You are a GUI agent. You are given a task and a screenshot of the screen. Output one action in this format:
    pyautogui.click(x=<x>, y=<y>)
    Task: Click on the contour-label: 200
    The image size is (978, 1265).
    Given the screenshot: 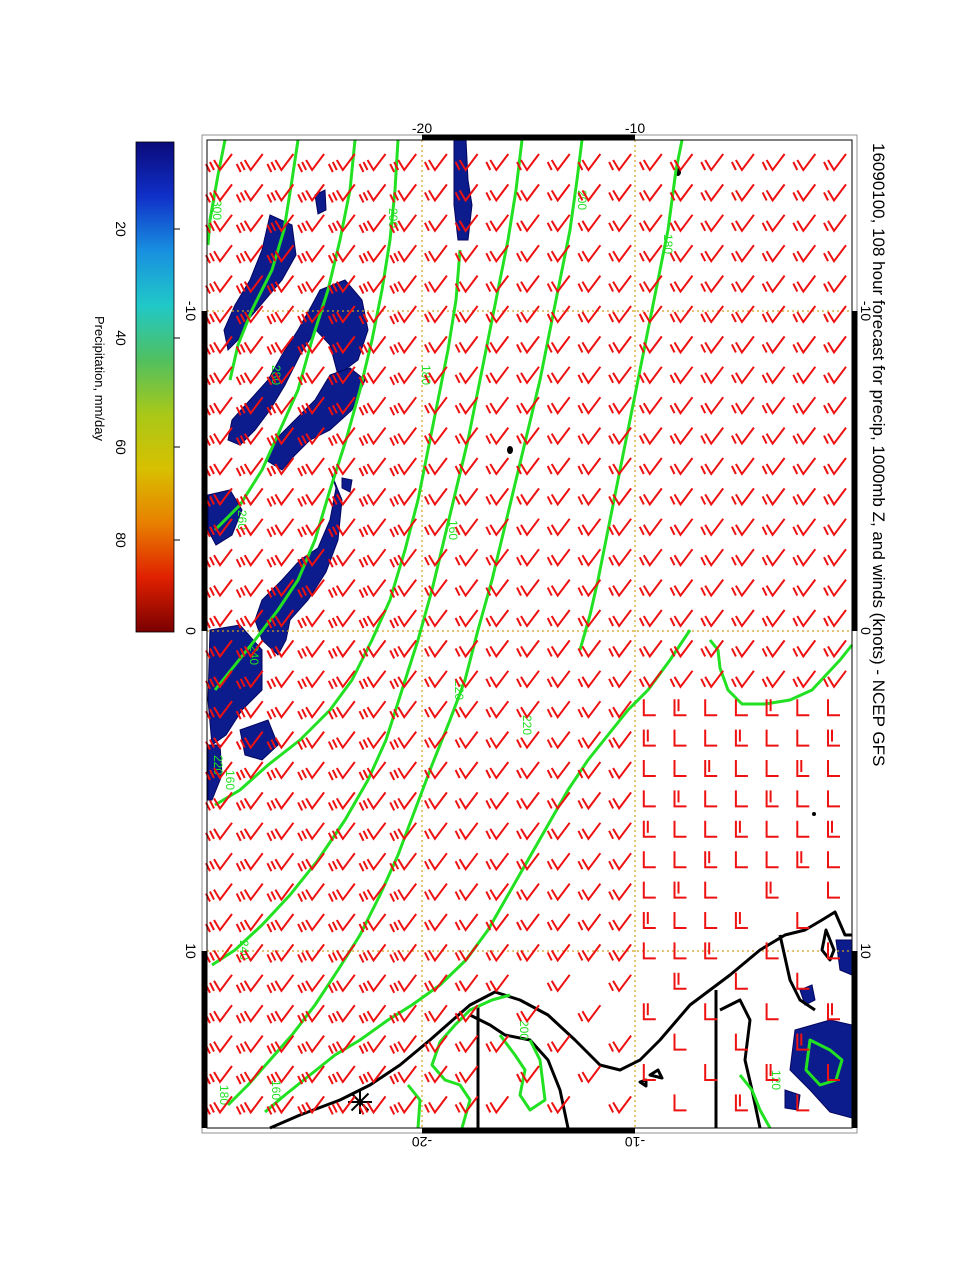 What is the action you would take?
    pyautogui.click(x=524, y=1030)
    